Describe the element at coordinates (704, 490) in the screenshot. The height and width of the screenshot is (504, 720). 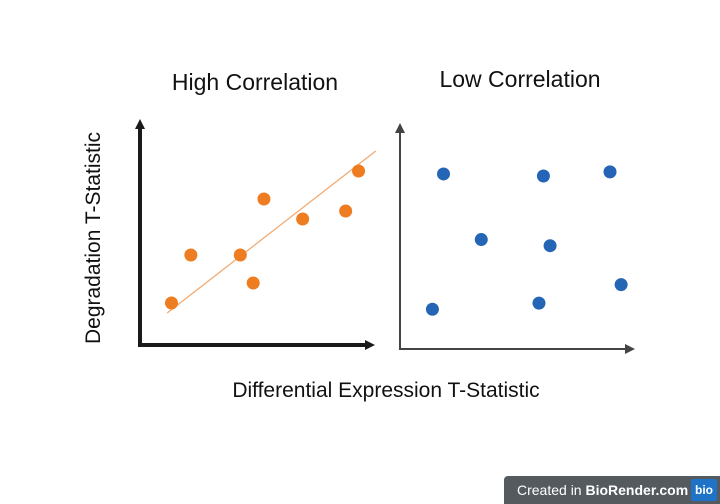
I see `biorender-logo-icon: bio` at that location.